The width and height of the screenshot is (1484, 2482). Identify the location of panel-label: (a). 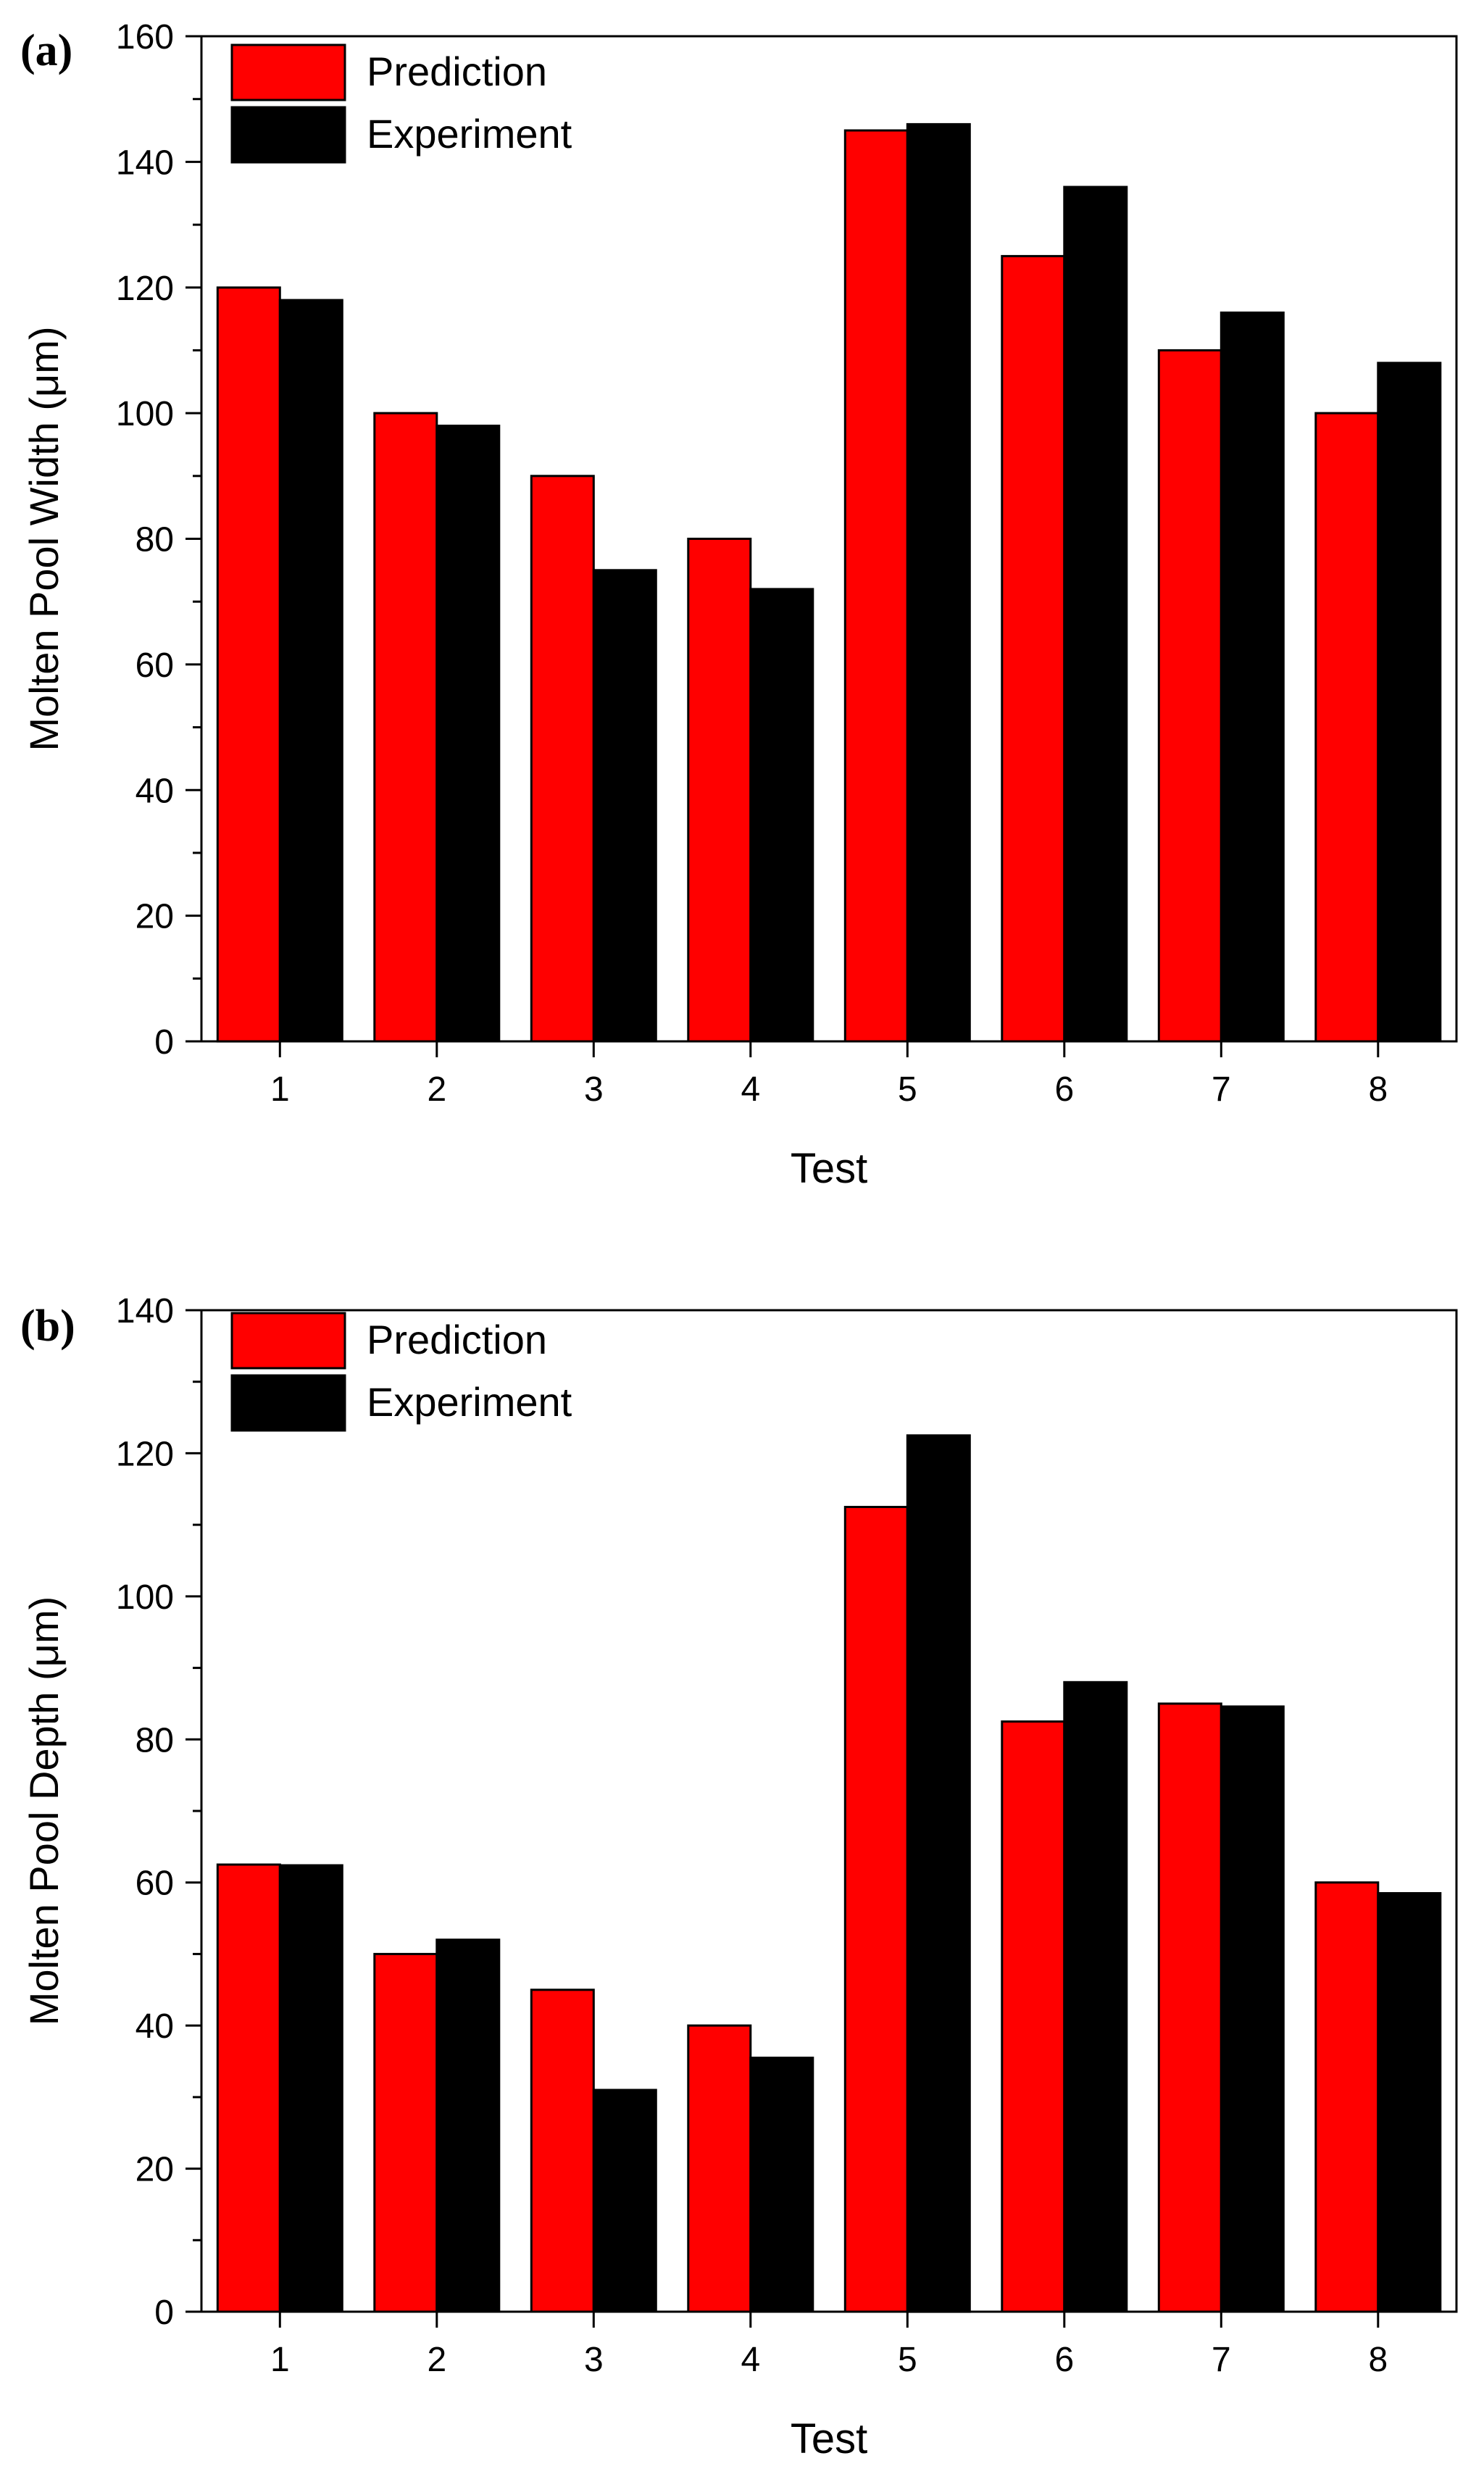
(46, 51).